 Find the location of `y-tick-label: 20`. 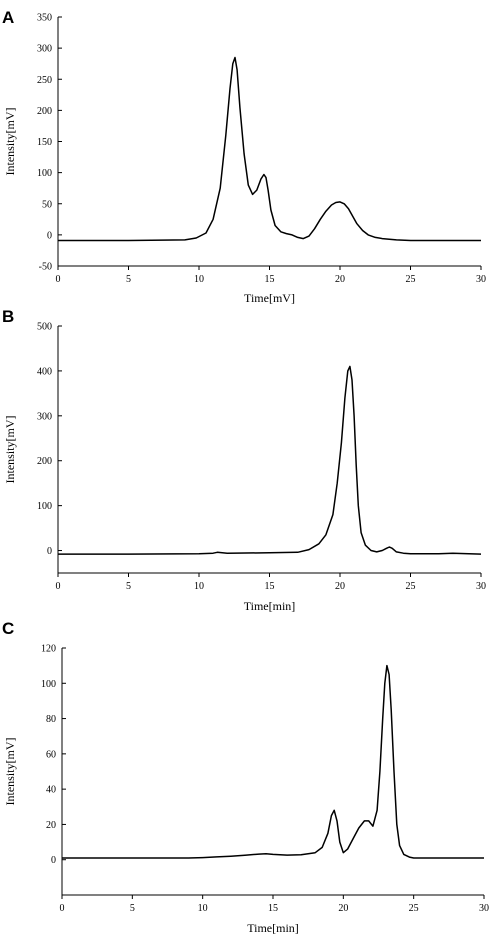

y-tick-label: 20 is located at coordinates (51, 825).